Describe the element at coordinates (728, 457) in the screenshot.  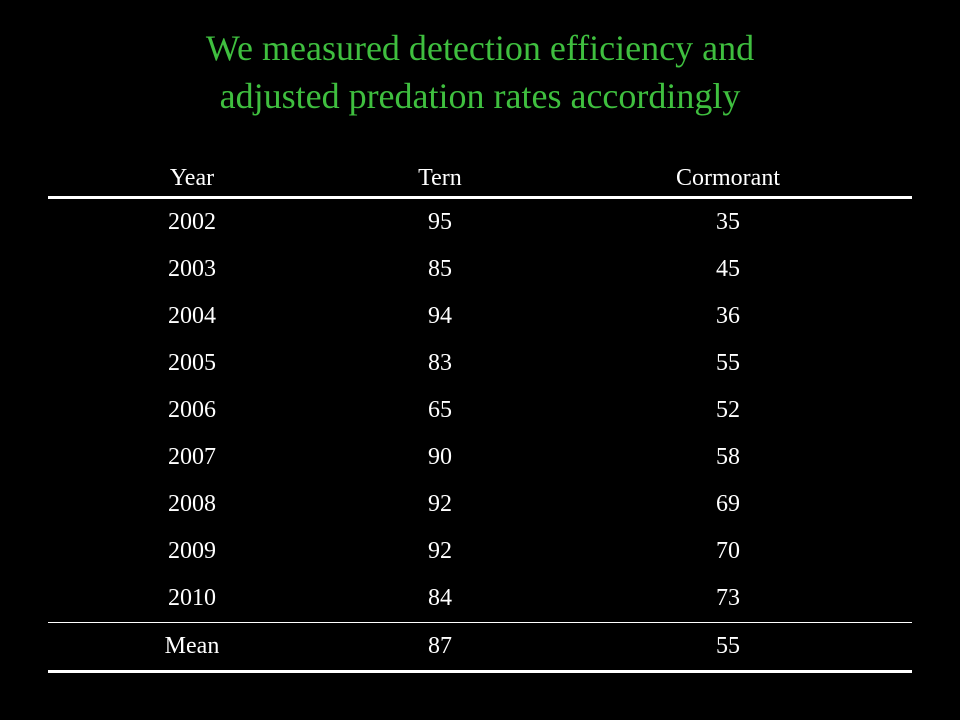
I see `cell-cormorant: 58` at that location.